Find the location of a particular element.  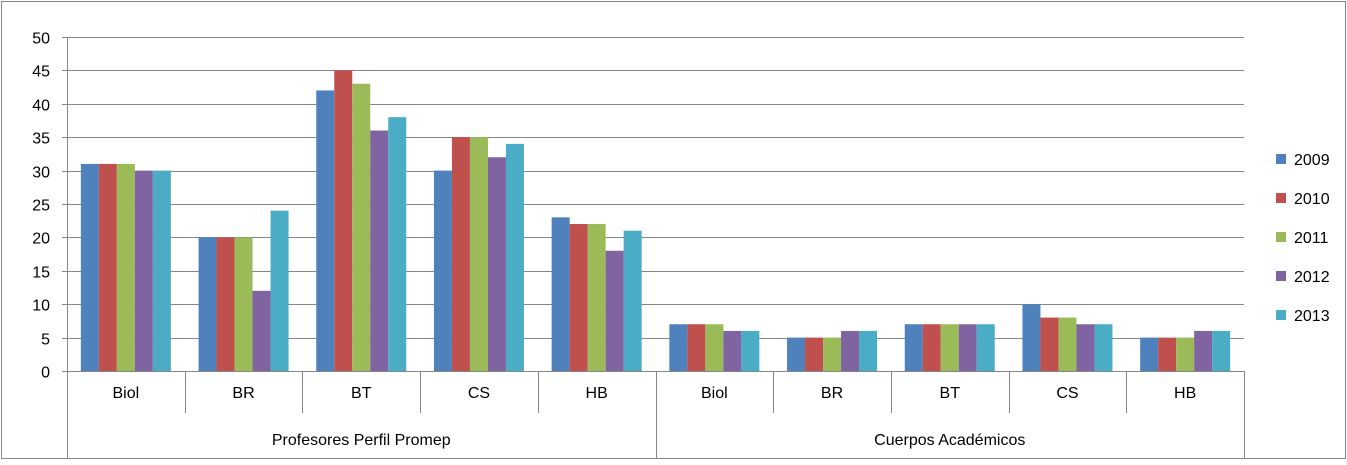

y-tick-label: 45 is located at coordinates (41, 72).